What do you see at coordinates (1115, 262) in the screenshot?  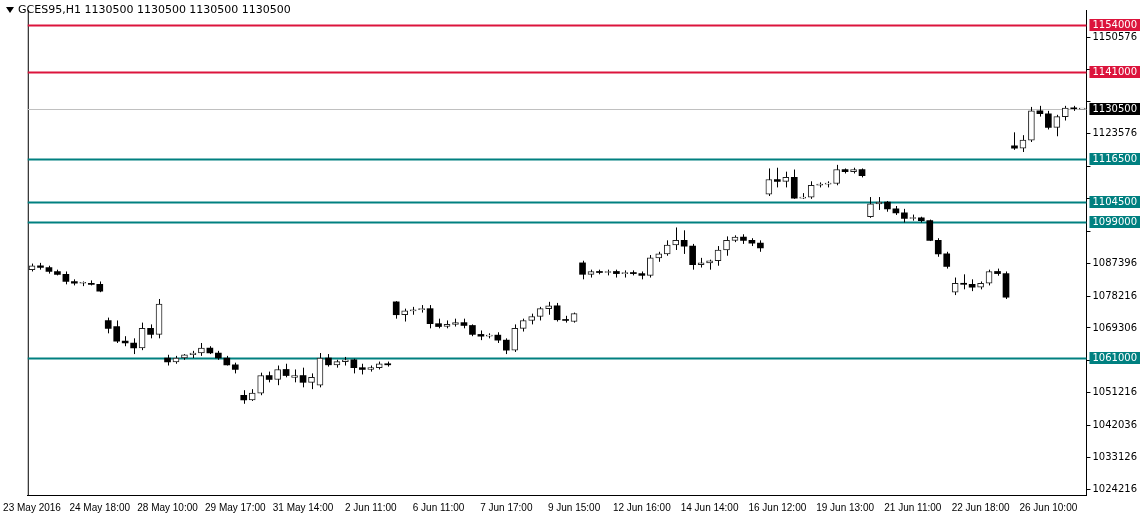 I see `y-tick-label: 1087396` at bounding box center [1115, 262].